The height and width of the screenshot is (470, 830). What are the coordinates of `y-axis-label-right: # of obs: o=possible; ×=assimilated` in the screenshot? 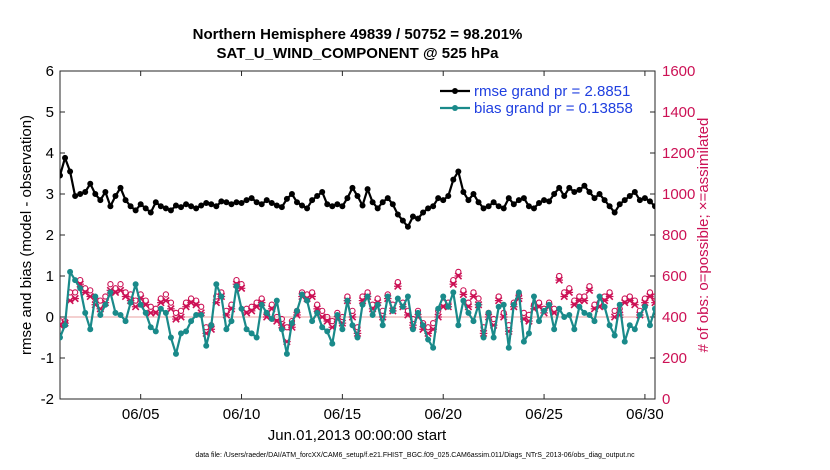 It's located at (703, 235).